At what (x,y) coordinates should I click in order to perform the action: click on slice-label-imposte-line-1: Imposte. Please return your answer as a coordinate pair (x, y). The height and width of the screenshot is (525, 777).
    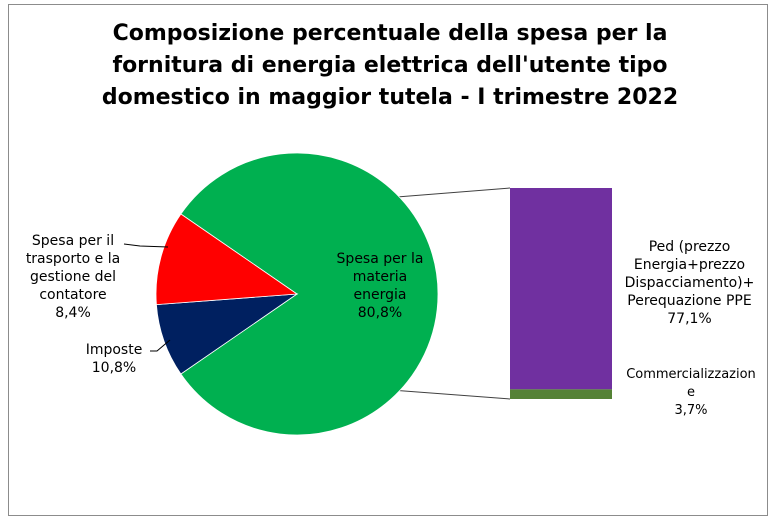
    Looking at the image, I should click on (114, 350).